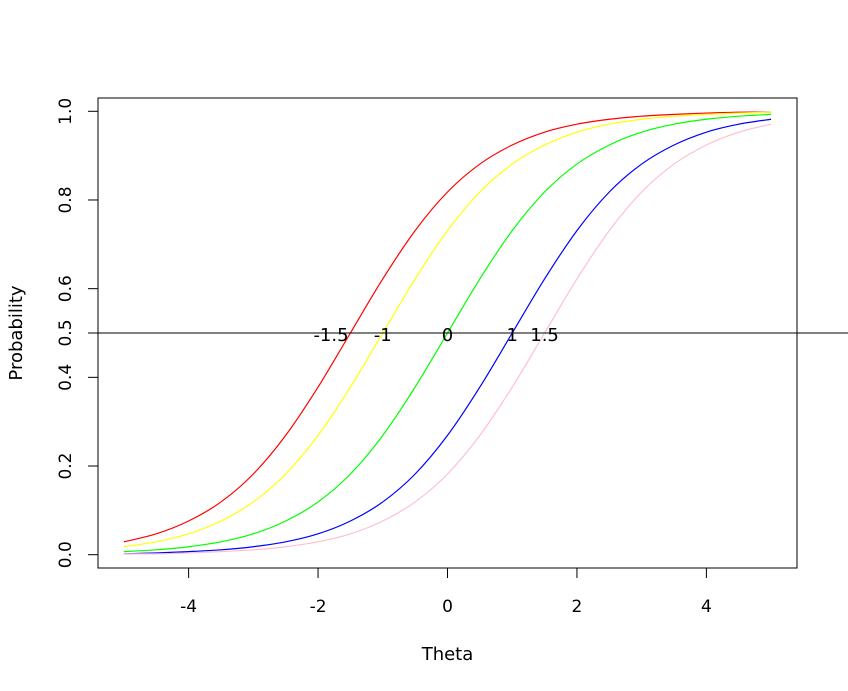 The height and width of the screenshot is (691, 848). What do you see at coordinates (435, 335) in the screenshot?
I see `annotation-layer: -1.5 -1 0 1 1.5` at bounding box center [435, 335].